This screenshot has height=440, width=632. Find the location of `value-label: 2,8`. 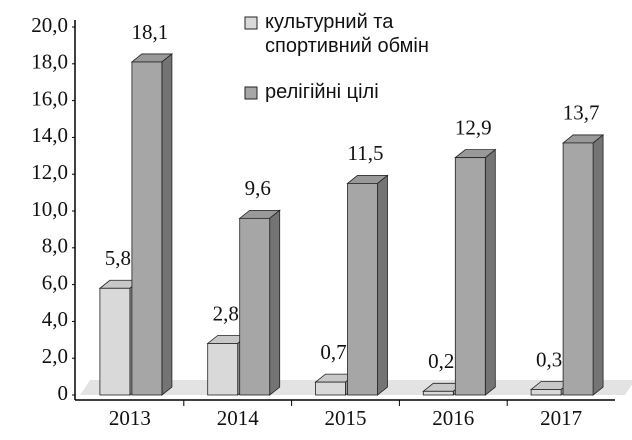

value-label: 2,8 is located at coordinates (226, 313).